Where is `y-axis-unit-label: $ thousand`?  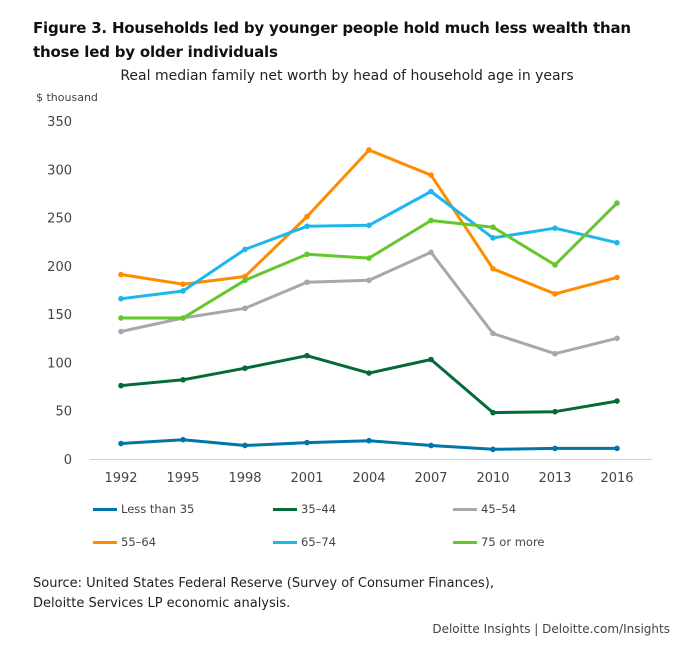 y-axis-unit-label: $ thousand is located at coordinates (67, 97).